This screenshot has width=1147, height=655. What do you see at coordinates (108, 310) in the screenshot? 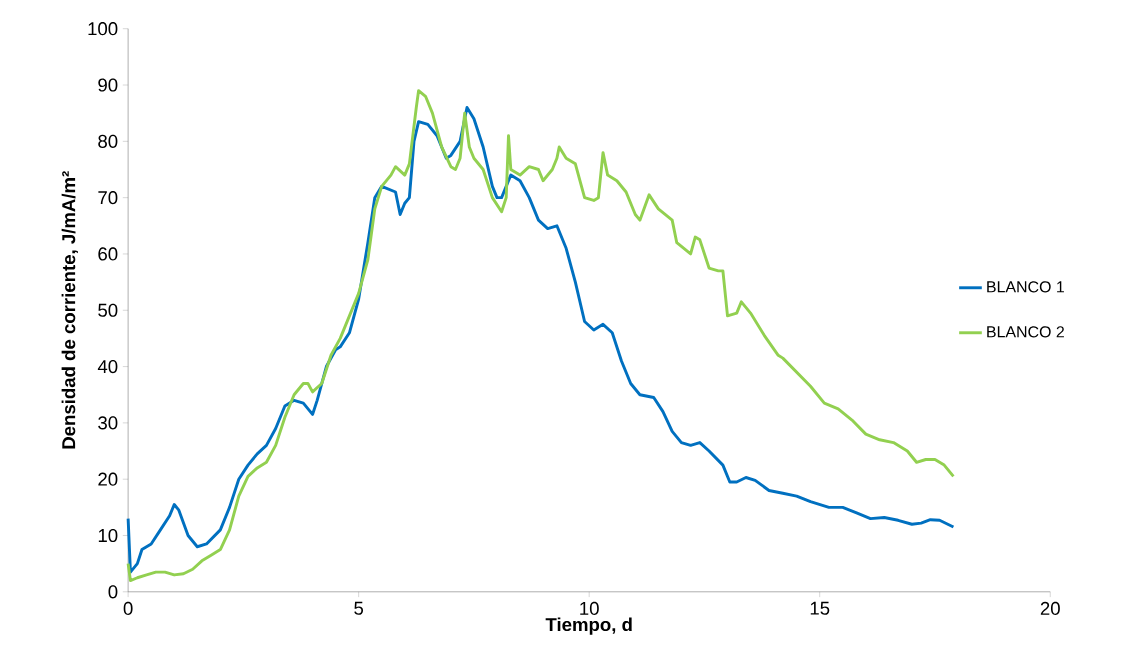
I see `y-tick-label: 50` at bounding box center [108, 310].